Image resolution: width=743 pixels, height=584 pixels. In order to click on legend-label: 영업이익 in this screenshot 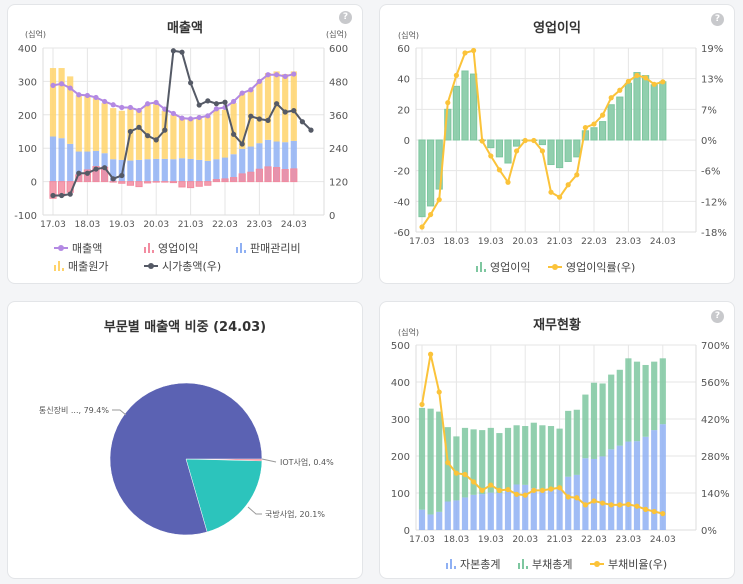, I will do `click(178, 248)`.